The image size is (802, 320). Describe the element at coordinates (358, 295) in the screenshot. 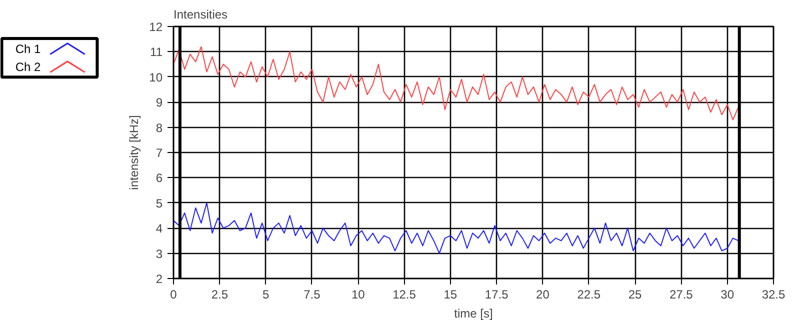

I see `x-tick-label: 10` at that location.